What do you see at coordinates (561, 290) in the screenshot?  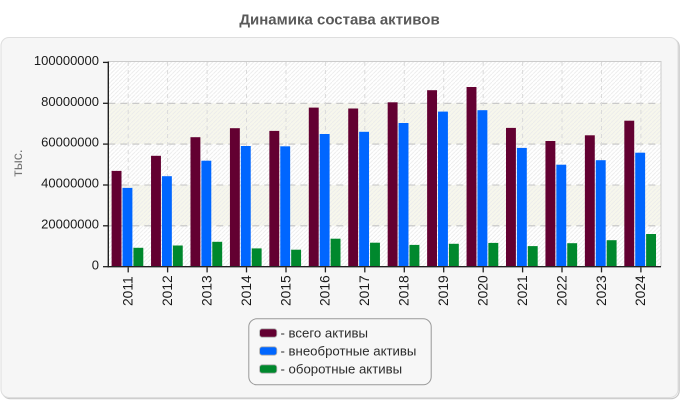 I see `svg-text: 2022` at bounding box center [561, 290].